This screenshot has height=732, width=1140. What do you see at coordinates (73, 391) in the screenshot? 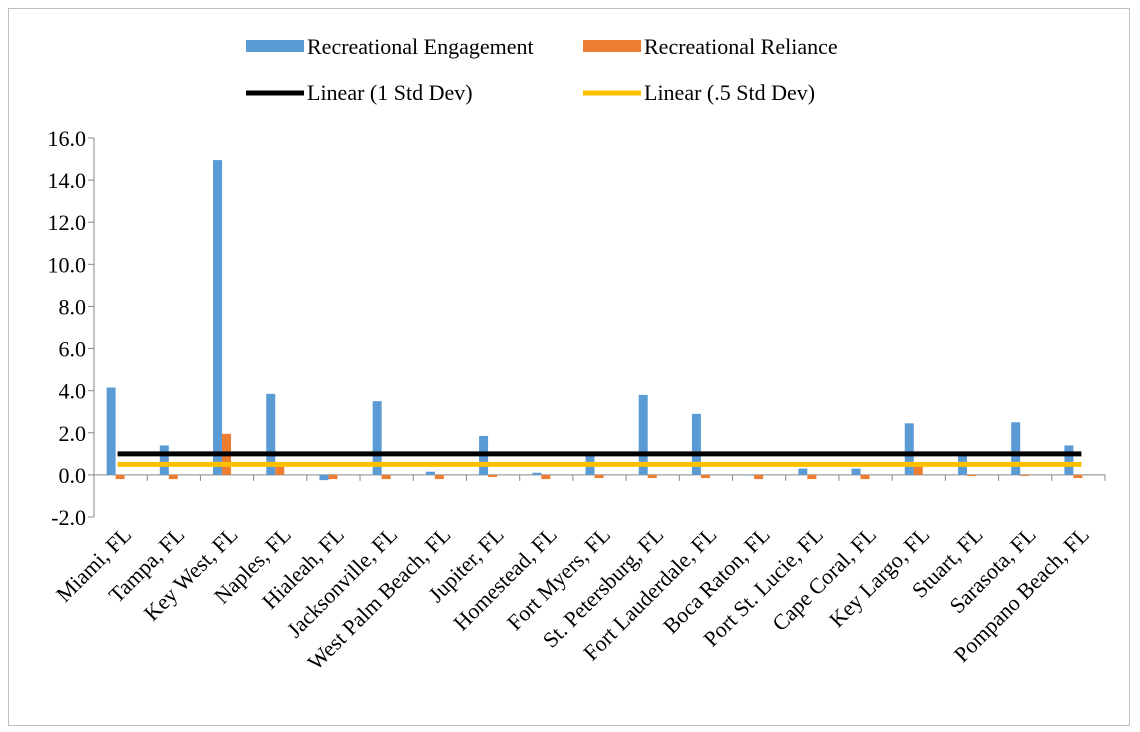
I see `y-tick-label: 4.0` at bounding box center [73, 391].